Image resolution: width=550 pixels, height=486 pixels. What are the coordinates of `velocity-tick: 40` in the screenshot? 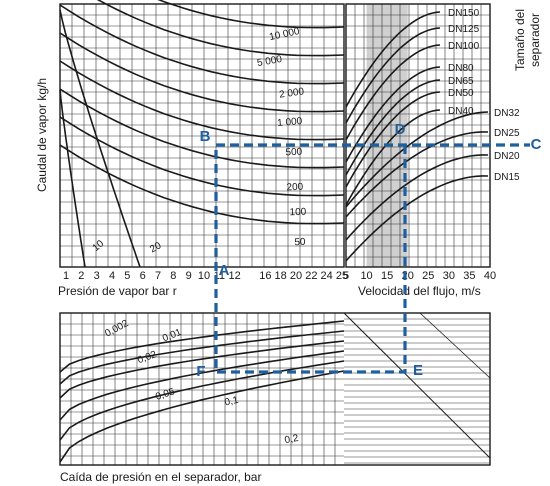 It's located at (490, 276).